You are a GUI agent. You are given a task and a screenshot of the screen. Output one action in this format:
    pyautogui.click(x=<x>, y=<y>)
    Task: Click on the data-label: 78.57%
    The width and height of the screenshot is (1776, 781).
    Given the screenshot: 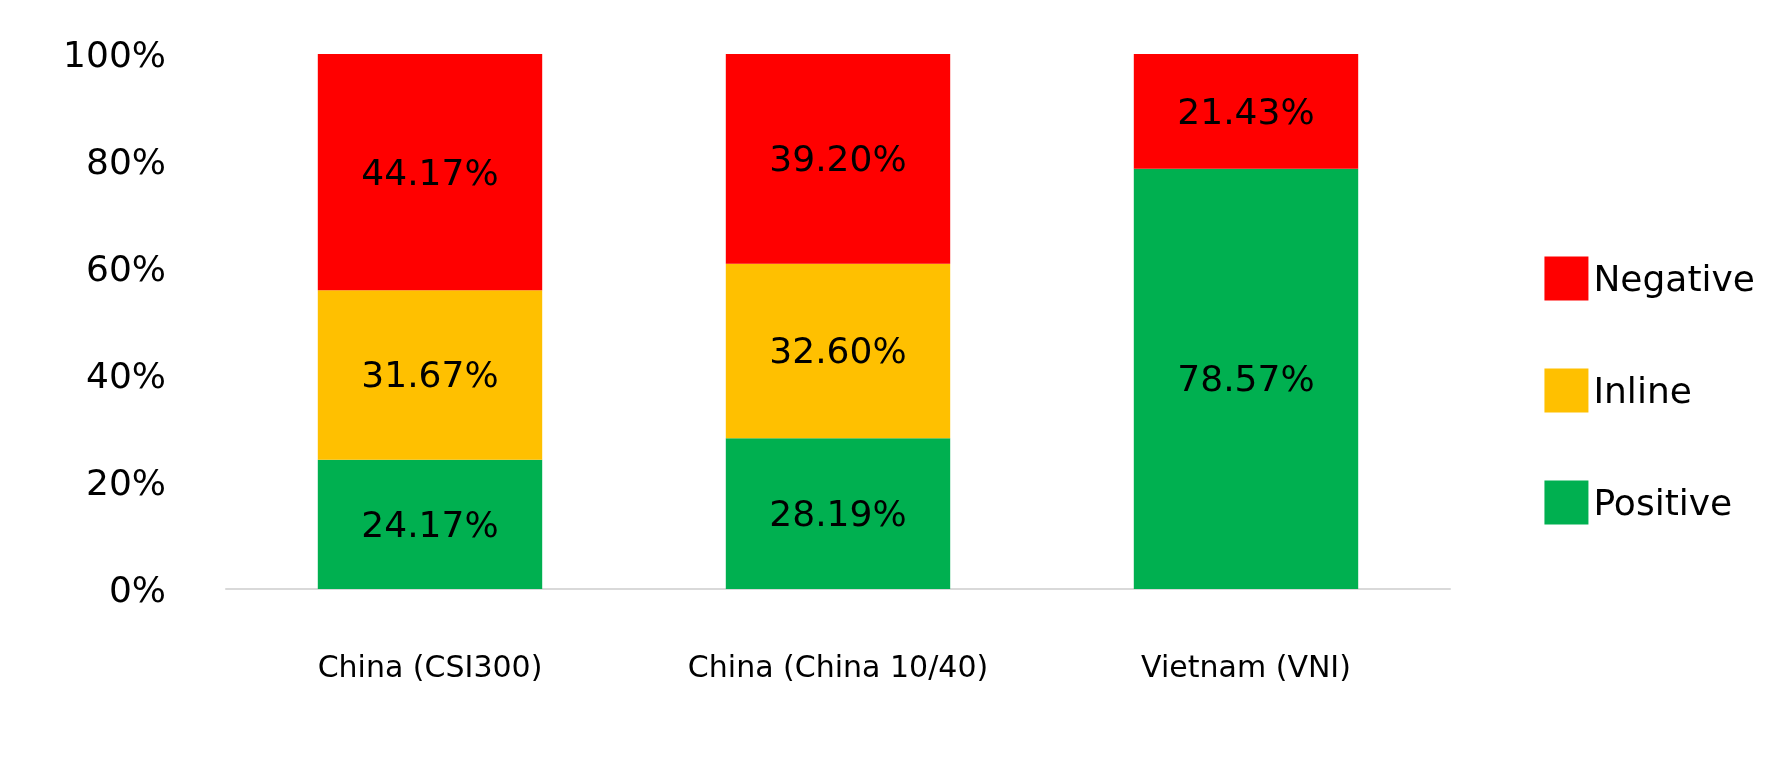 What is the action you would take?
    pyautogui.click(x=1246, y=379)
    